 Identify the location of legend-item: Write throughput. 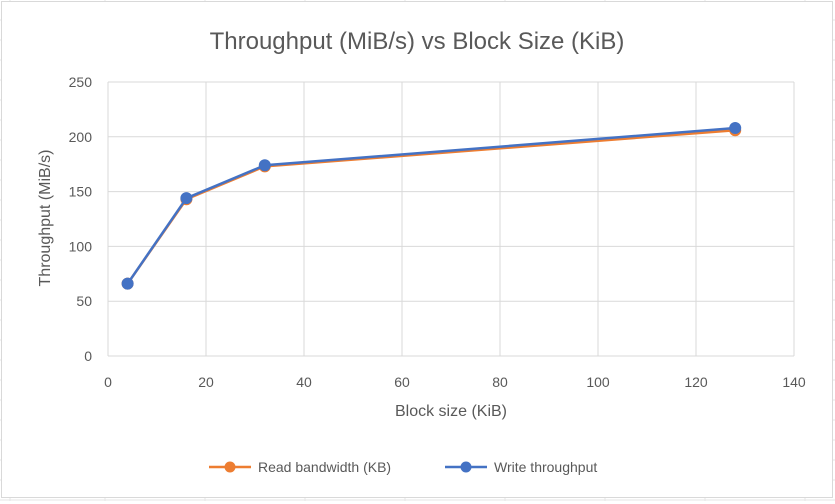
(521, 467).